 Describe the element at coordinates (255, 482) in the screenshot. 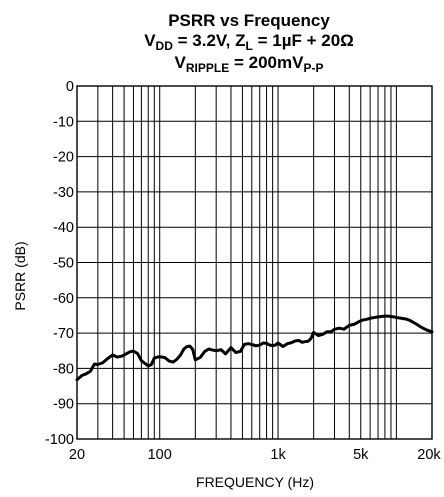

I see `x-axis-label: FREQUENCY (Hz)` at that location.